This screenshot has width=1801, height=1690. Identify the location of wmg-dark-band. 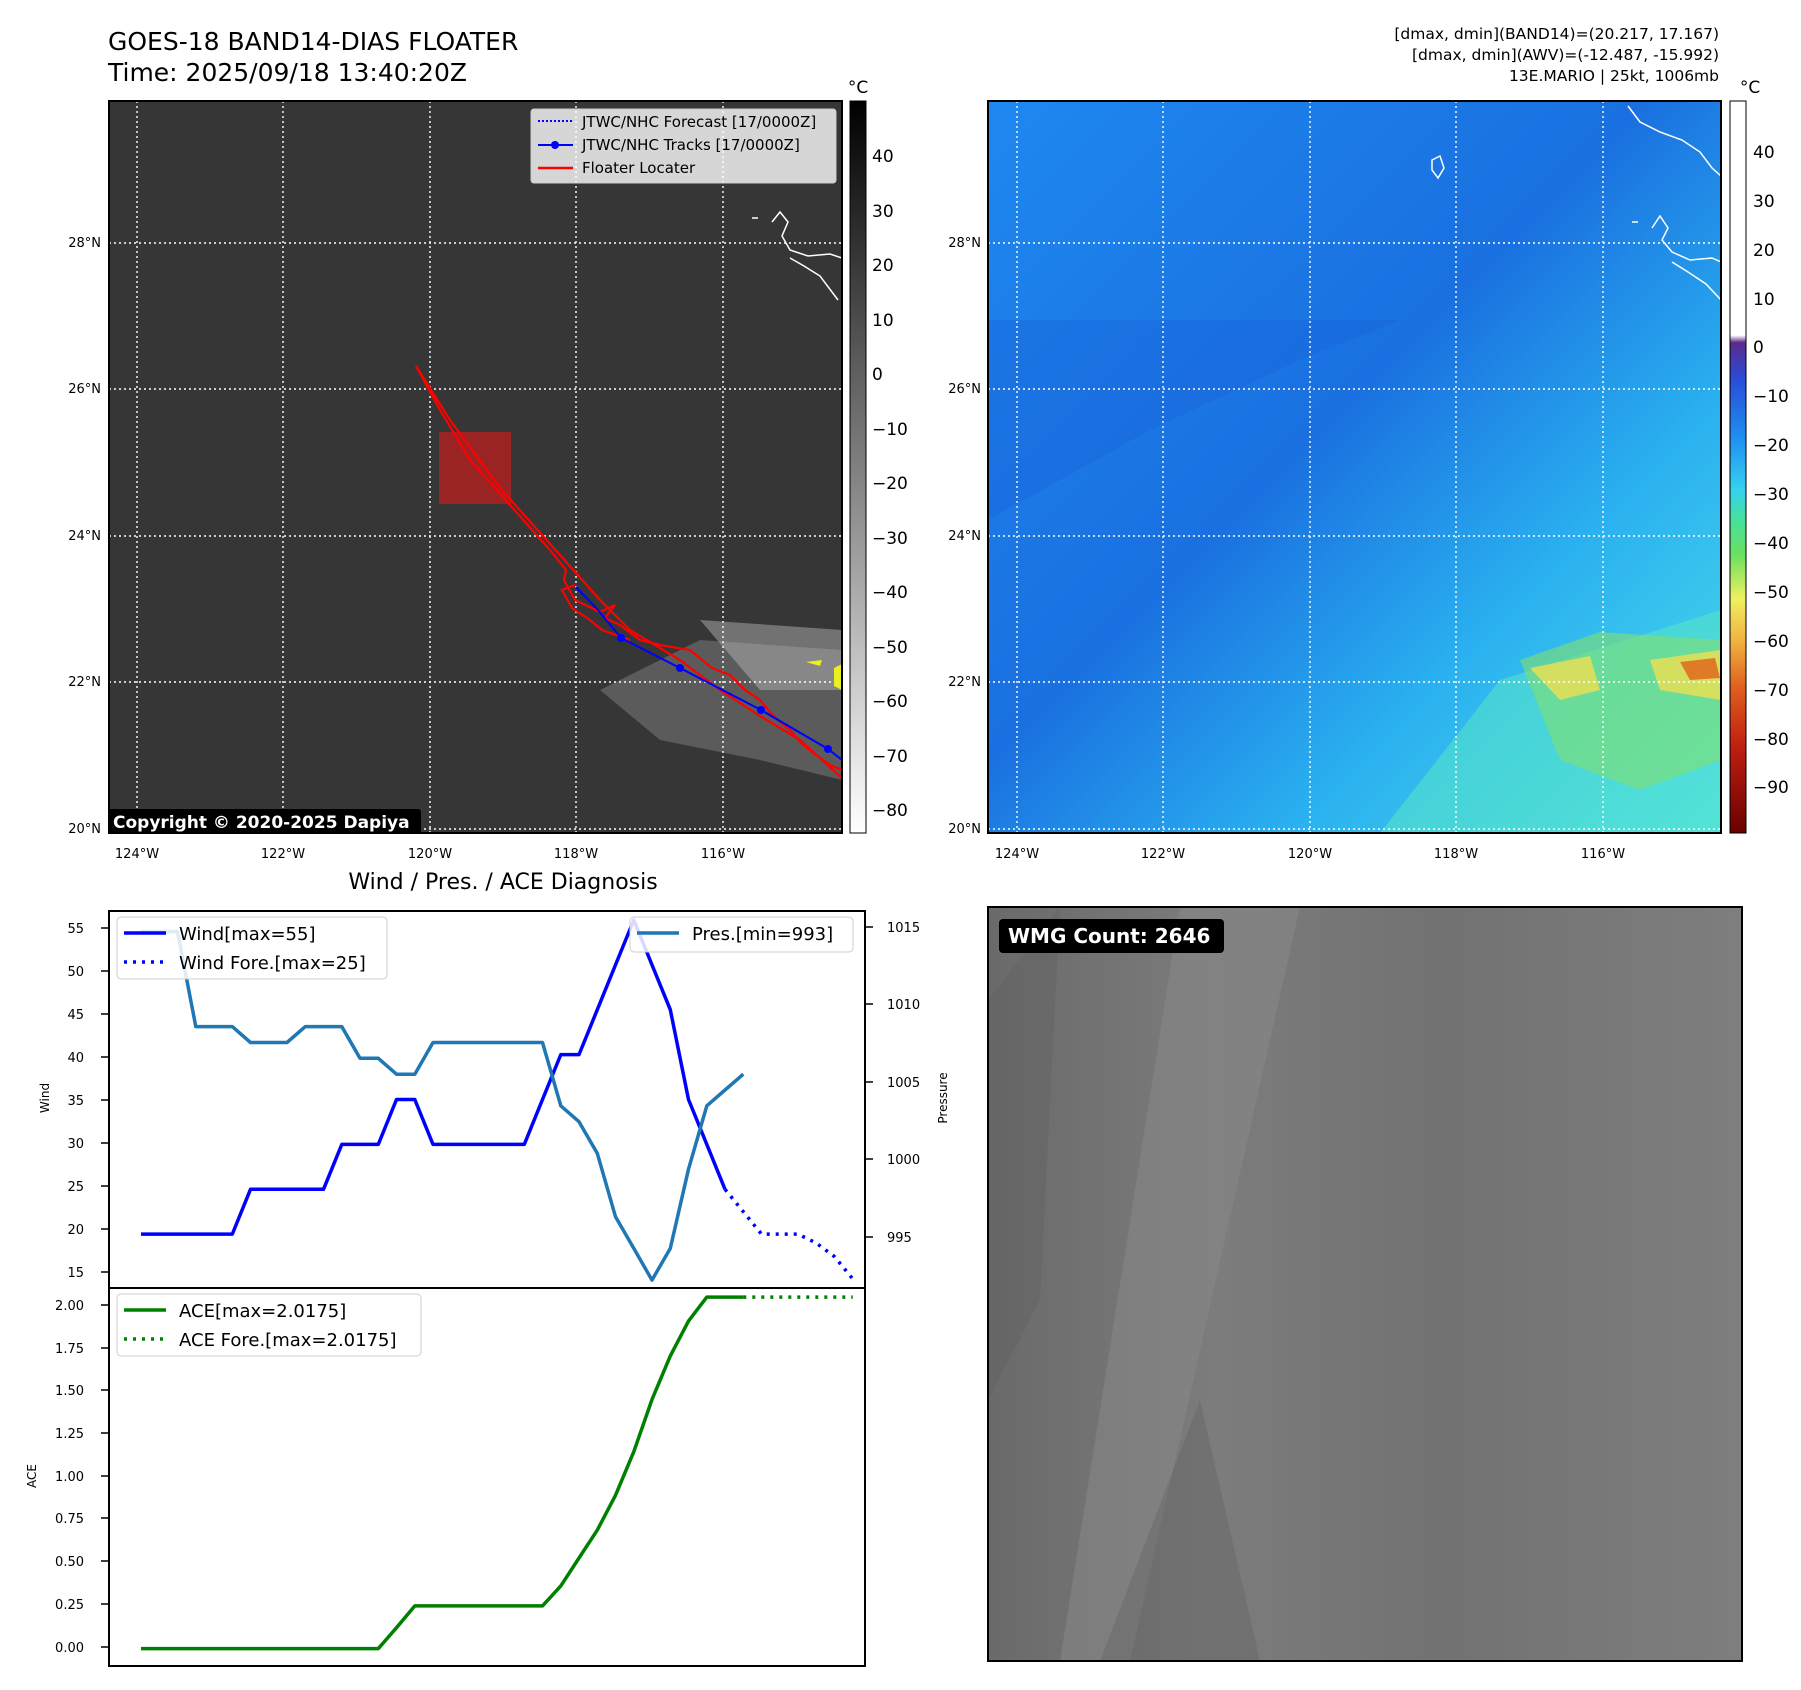
(1124, 1284).